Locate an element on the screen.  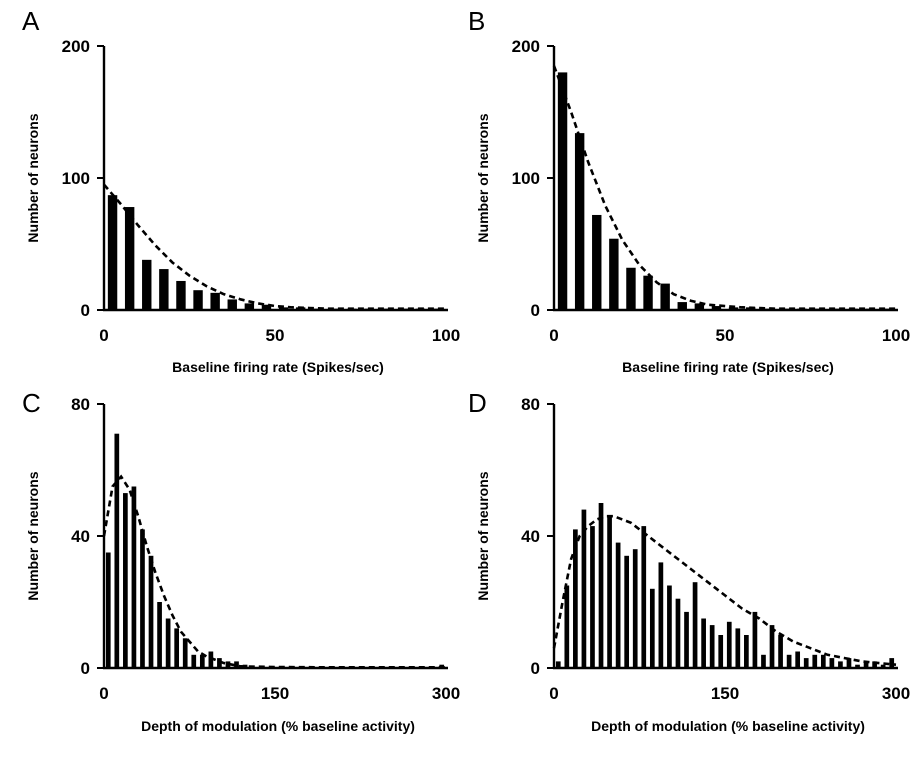
y-tick-label-a-2: 100 is located at coordinates (76, 178).